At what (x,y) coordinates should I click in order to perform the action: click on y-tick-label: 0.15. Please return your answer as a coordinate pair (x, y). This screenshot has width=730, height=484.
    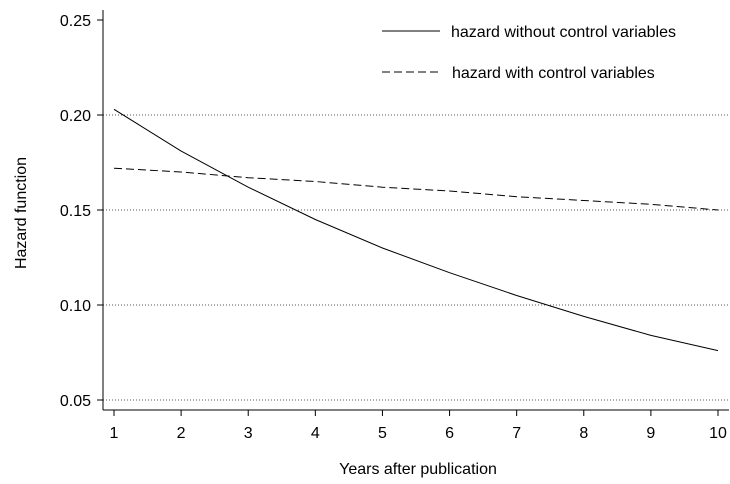
    Looking at the image, I should click on (75, 211).